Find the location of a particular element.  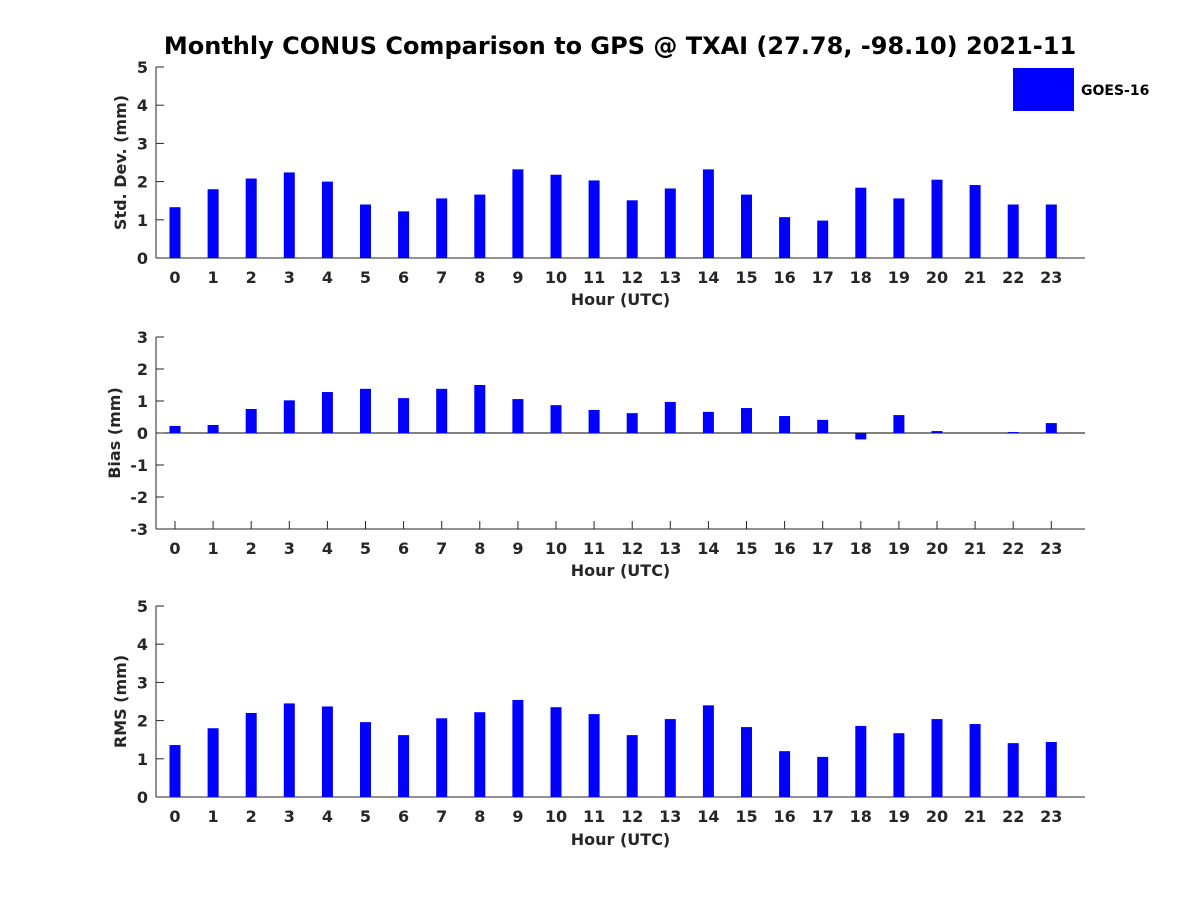

legend-swatch is located at coordinates (1043, 89).